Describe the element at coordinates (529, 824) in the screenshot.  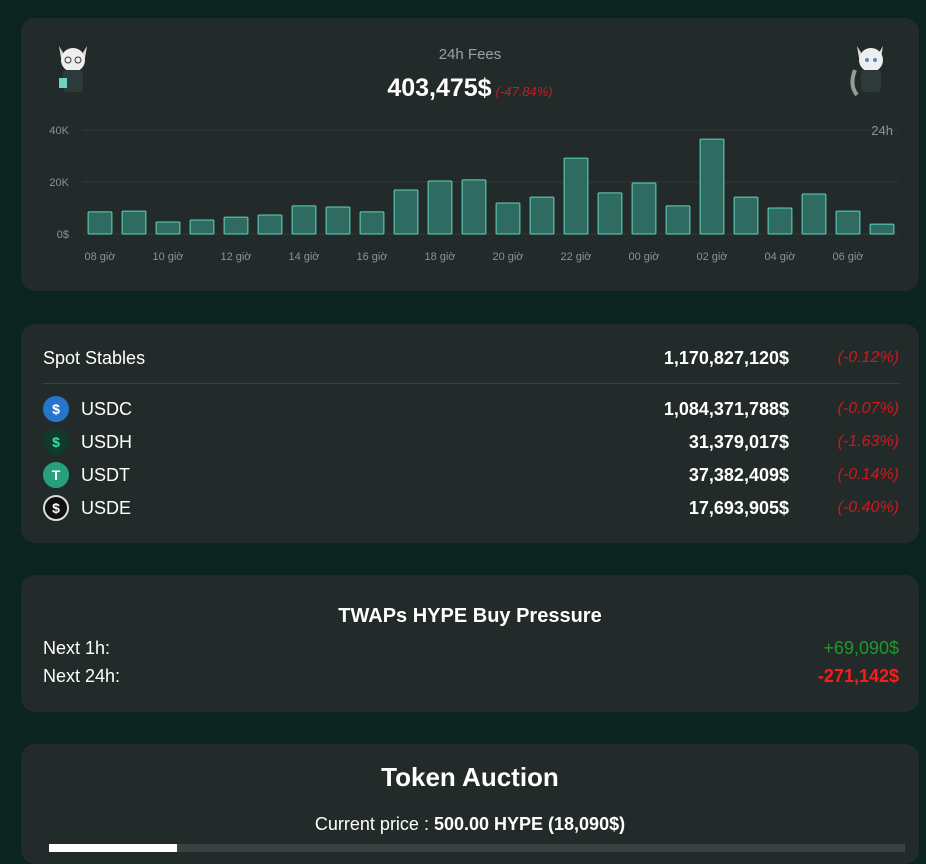
I see `price-value: 500.00 HYPE (18,090$)` at that location.